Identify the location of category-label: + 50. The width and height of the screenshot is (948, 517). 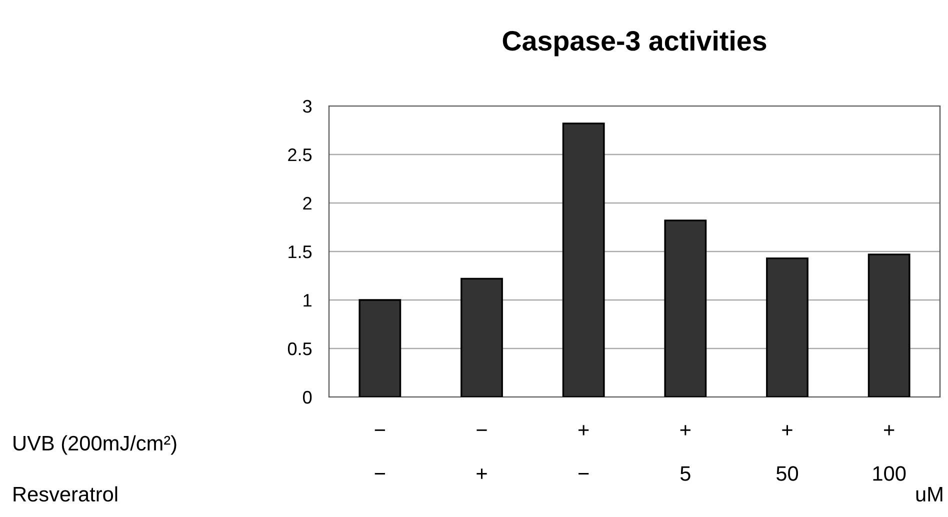
(787, 453).